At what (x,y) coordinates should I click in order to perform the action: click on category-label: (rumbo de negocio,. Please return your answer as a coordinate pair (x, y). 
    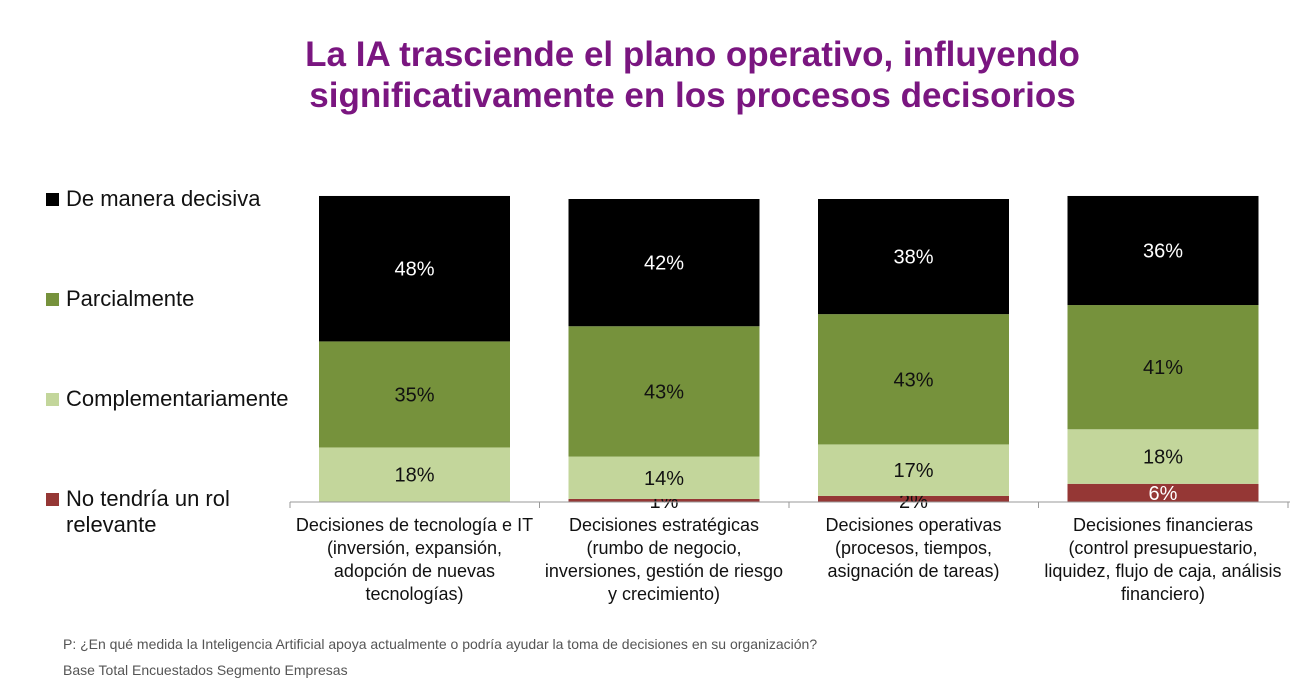
    Looking at the image, I should click on (663, 548).